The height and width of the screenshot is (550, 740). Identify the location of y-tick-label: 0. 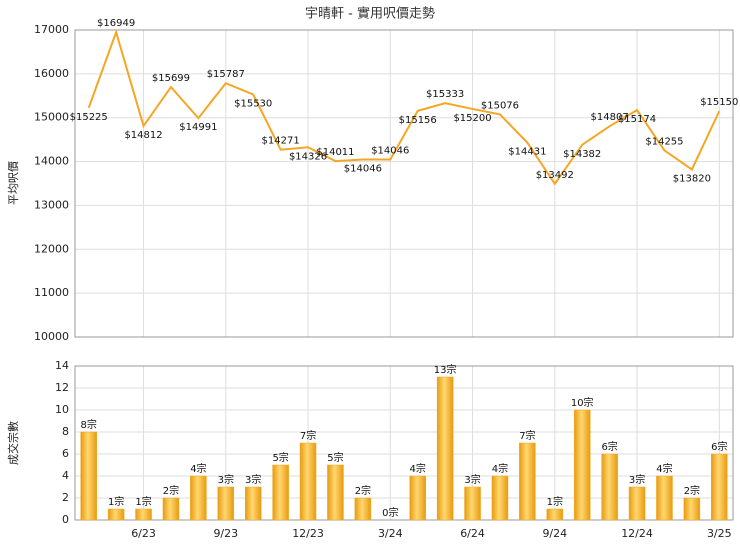
(65, 519).